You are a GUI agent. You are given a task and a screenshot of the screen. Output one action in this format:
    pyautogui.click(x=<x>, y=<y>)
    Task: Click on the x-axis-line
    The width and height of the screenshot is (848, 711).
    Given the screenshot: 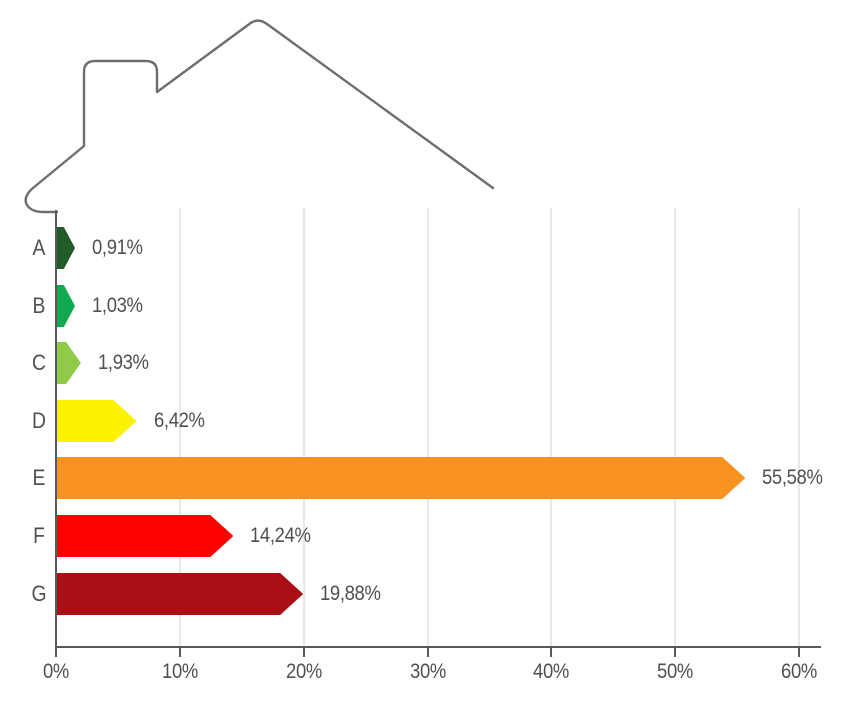 What is the action you would take?
    pyautogui.click(x=438, y=647)
    